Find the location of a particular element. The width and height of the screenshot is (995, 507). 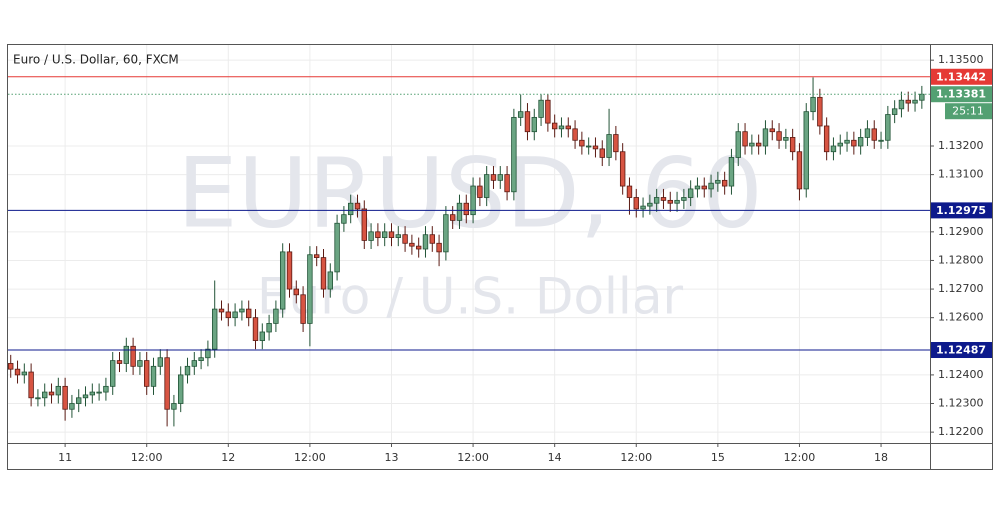

x-tick-label: 15 is located at coordinates (718, 457).